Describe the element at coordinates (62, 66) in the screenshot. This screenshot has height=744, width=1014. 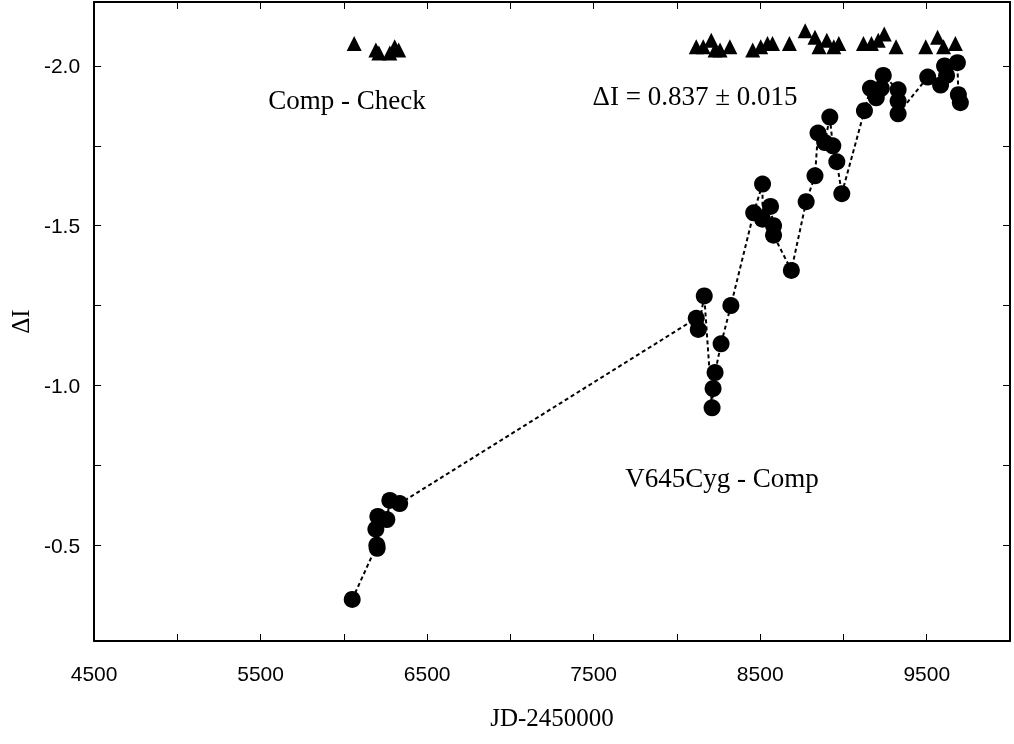
I see `y-tick-label: -2.0` at that location.